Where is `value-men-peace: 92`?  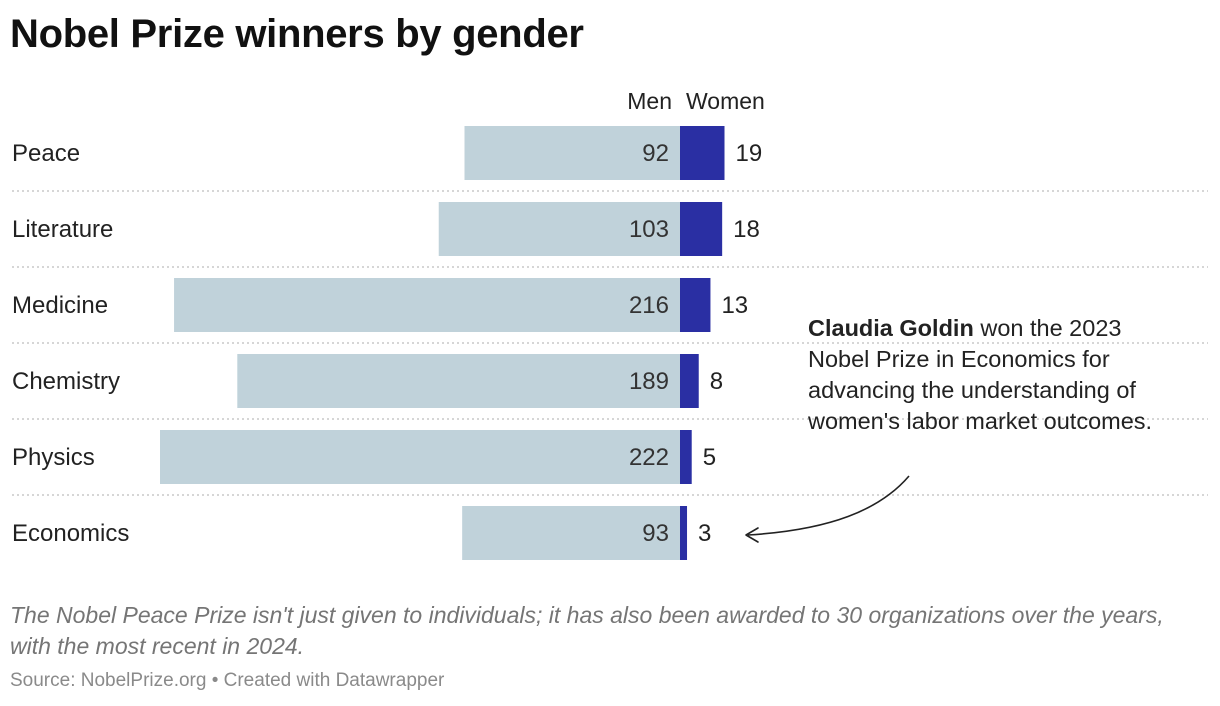
value-men-peace: 92 is located at coordinates (655, 153).